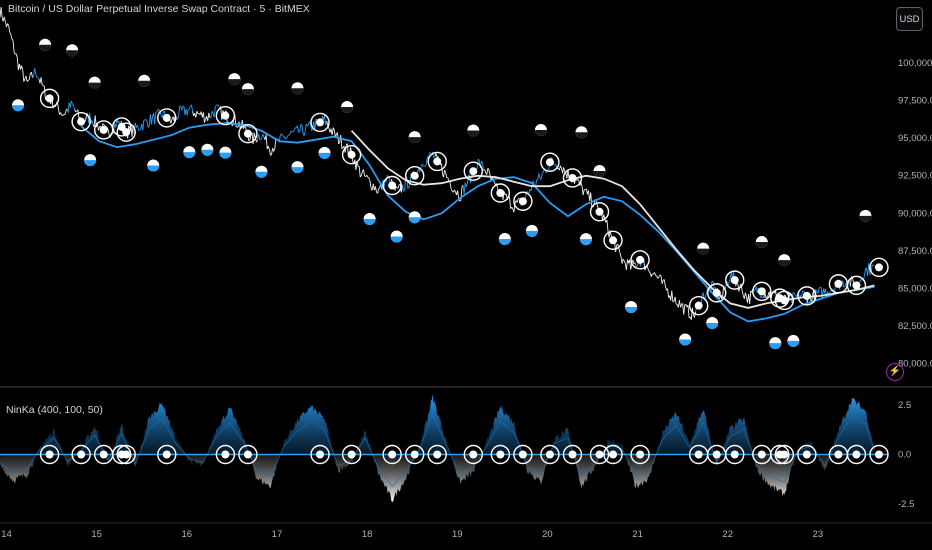  Describe the element at coordinates (915, 138) in the screenshot. I see `y-tick-label: 95,000.0` at that location.